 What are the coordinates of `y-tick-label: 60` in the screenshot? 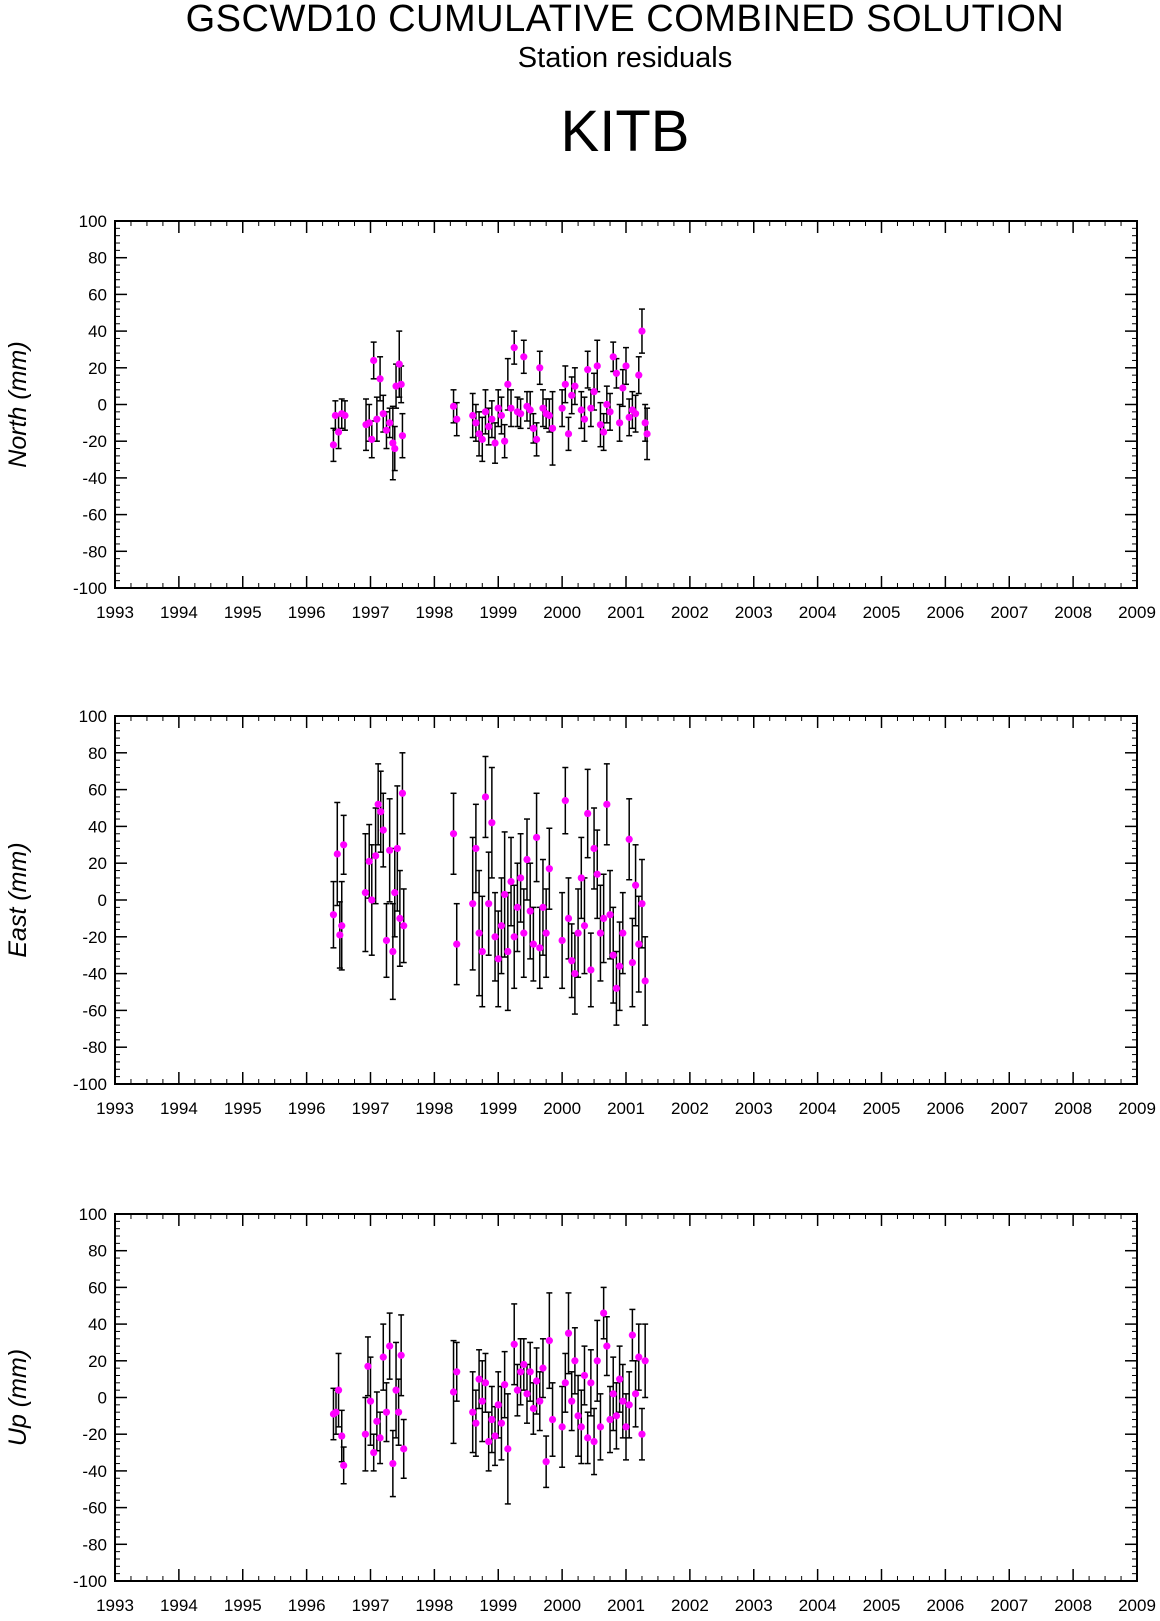 It's located at (97, 1287).